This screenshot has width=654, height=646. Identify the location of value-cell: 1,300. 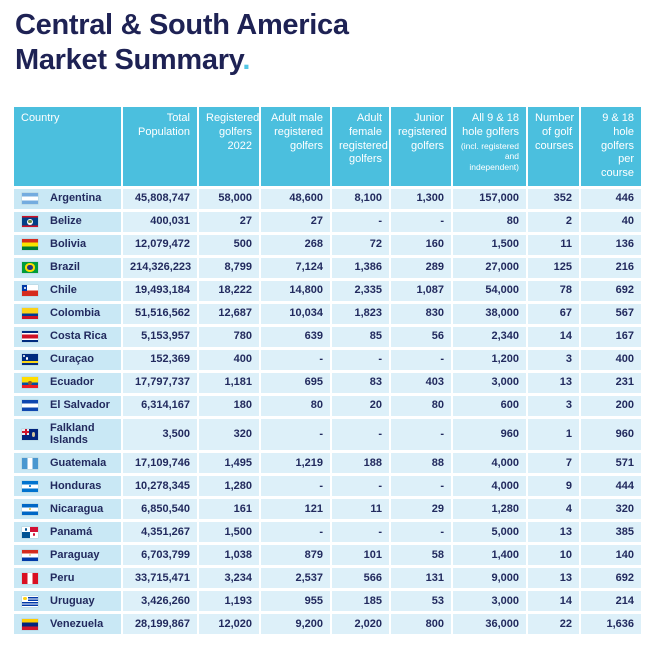
(421, 198).